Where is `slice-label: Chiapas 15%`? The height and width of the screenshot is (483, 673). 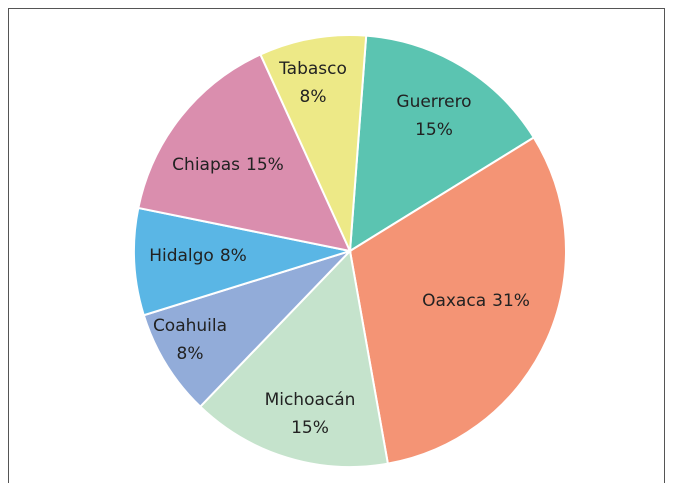 slice-label: Chiapas 15% is located at coordinates (228, 165).